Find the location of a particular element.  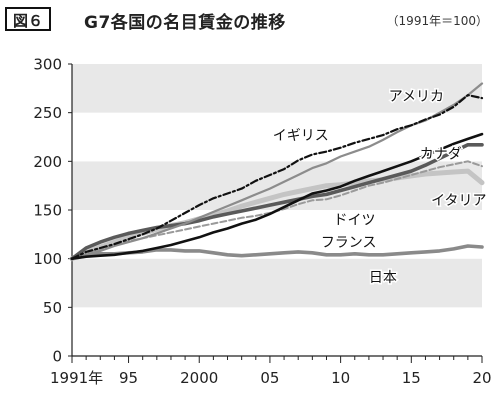

y-tick-label: 0 is located at coordinates (57, 357).